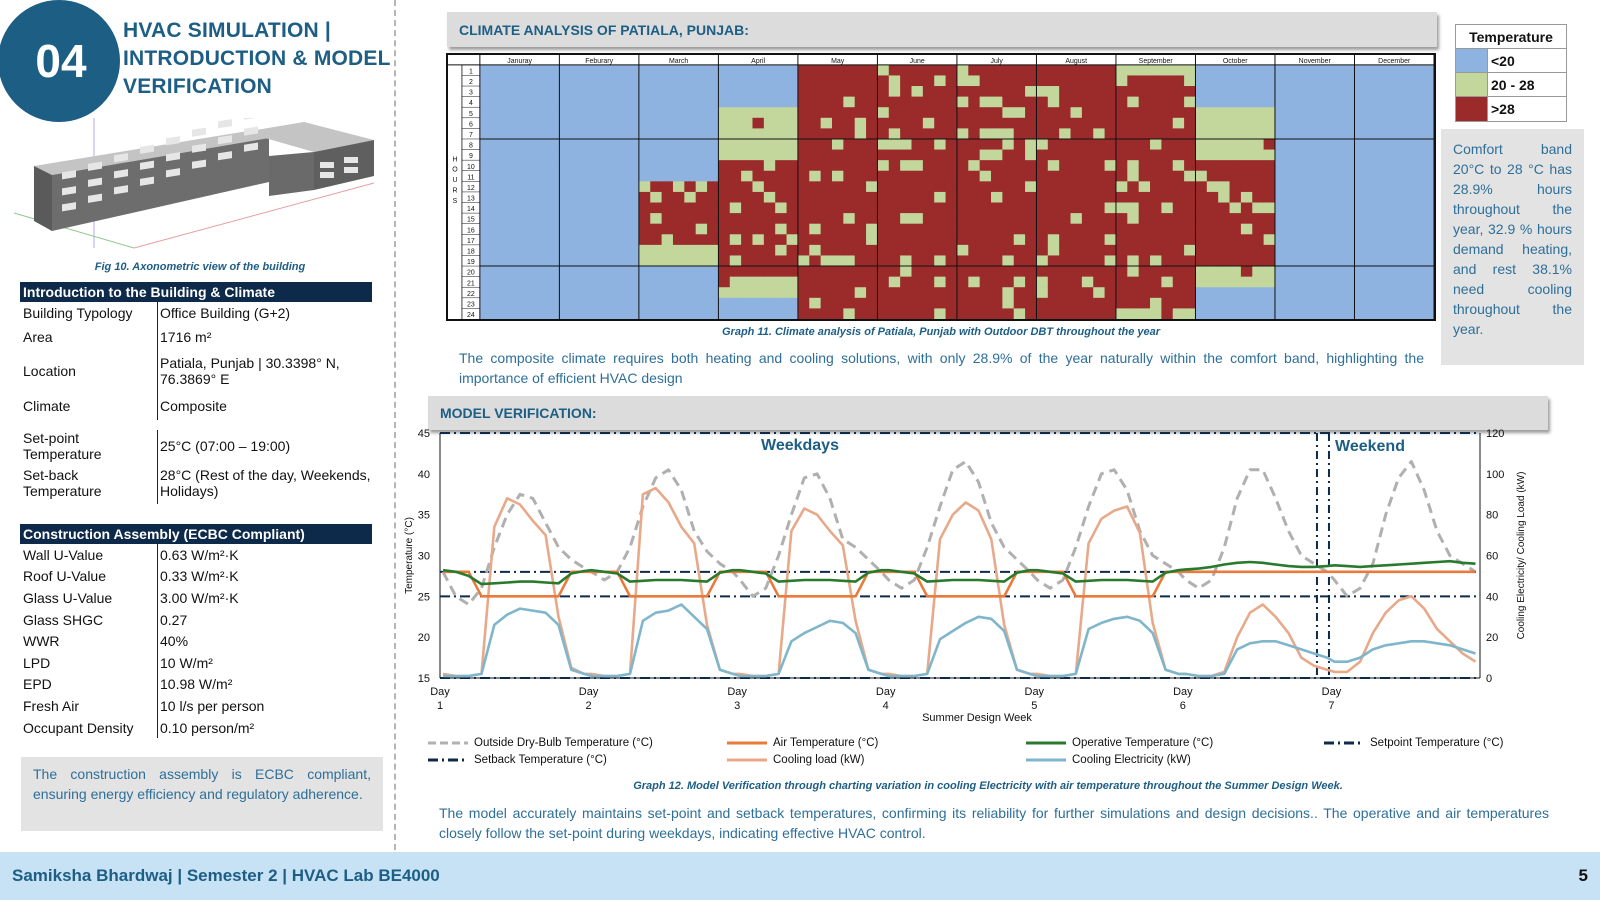 The height and width of the screenshot is (900, 1600). Describe the element at coordinates (1492, 638) in the screenshot. I see `y2-tick-label: 20` at that location.